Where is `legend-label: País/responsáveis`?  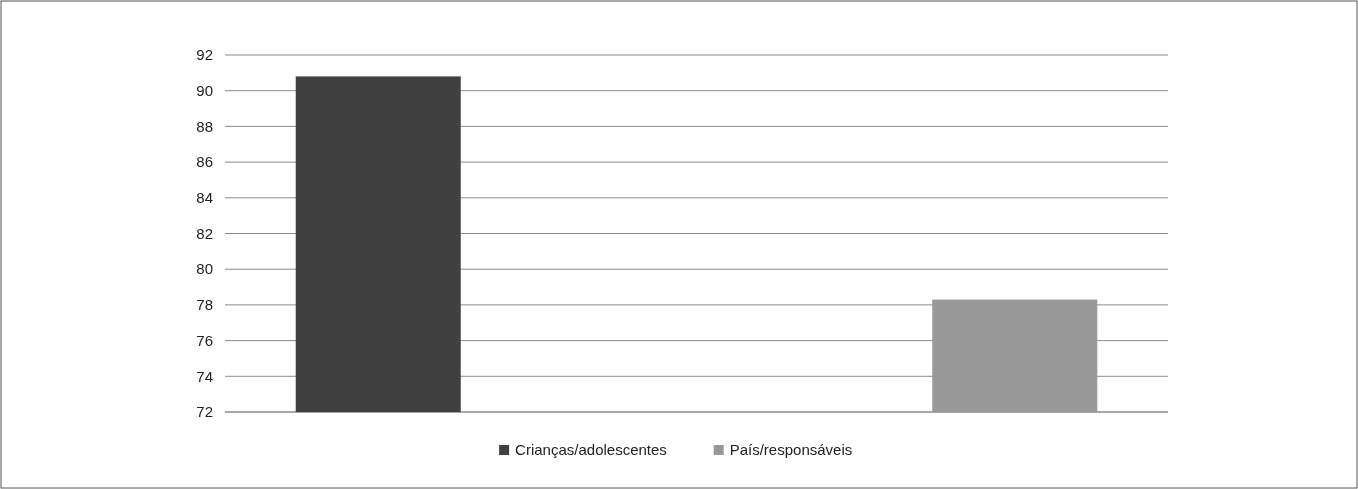
legend-label: País/responsáveis is located at coordinates (791, 449).